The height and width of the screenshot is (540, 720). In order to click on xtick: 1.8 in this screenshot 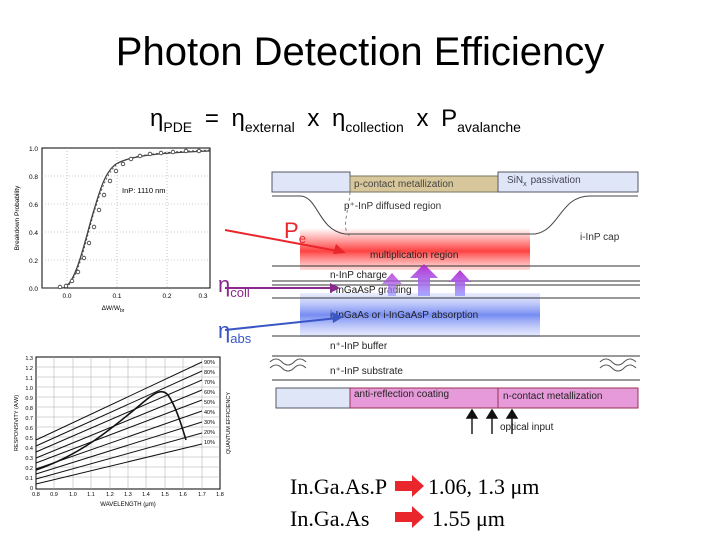, I will do `click(220, 495)`.